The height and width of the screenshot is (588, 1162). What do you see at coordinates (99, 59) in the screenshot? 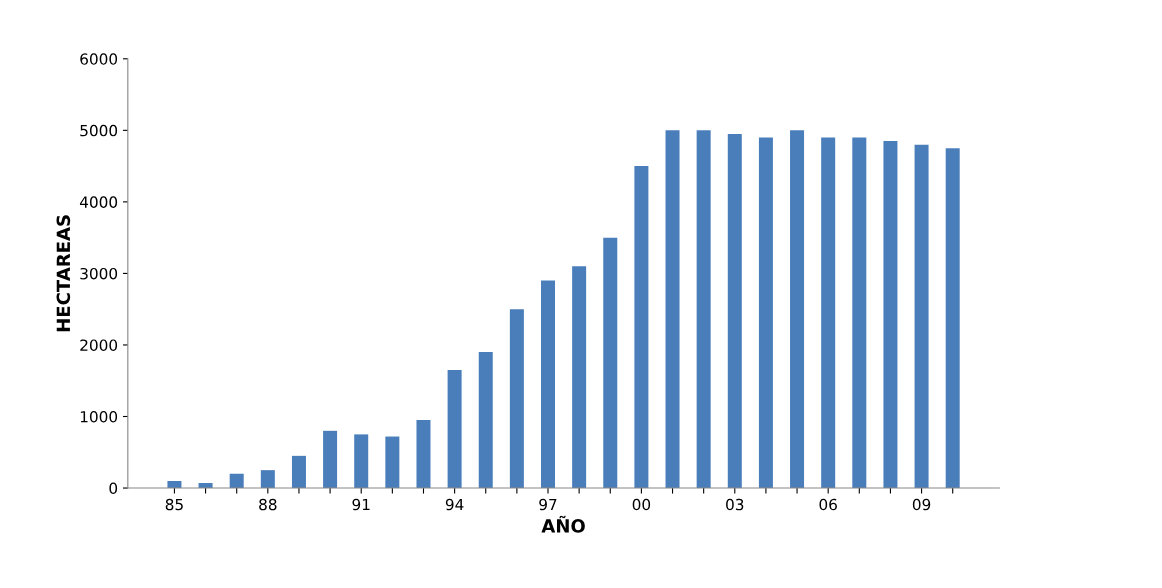
I see `y-tick-label: 6000` at bounding box center [99, 59].